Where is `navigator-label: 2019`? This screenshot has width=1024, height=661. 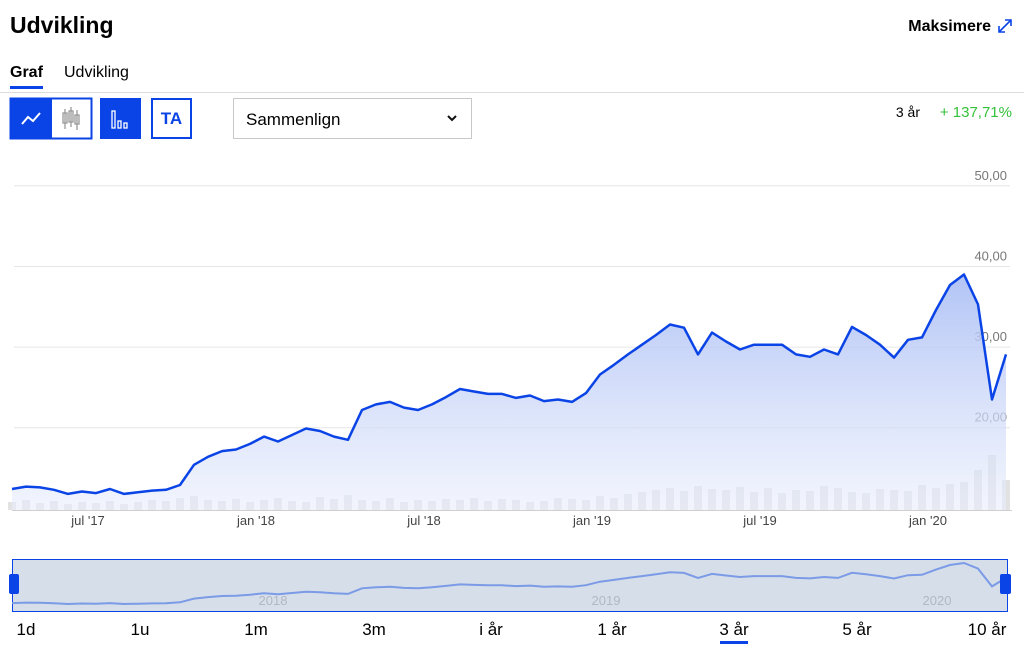
navigator-label: 2019 is located at coordinates (606, 600).